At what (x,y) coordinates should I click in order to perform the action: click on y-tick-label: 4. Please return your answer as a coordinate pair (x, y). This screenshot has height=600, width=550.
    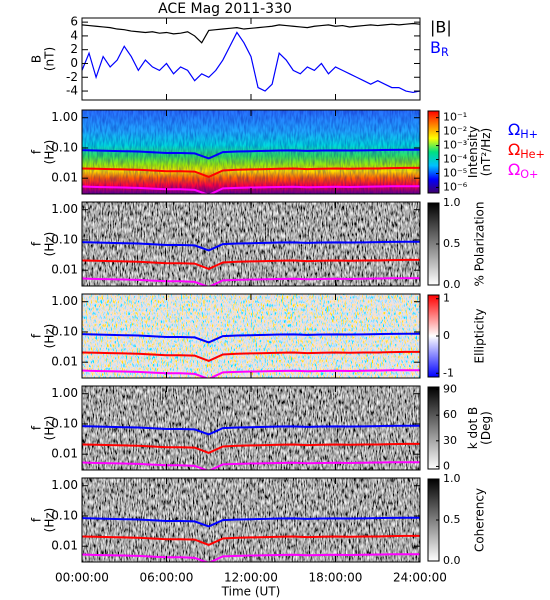
    Looking at the image, I should click on (74, 35).